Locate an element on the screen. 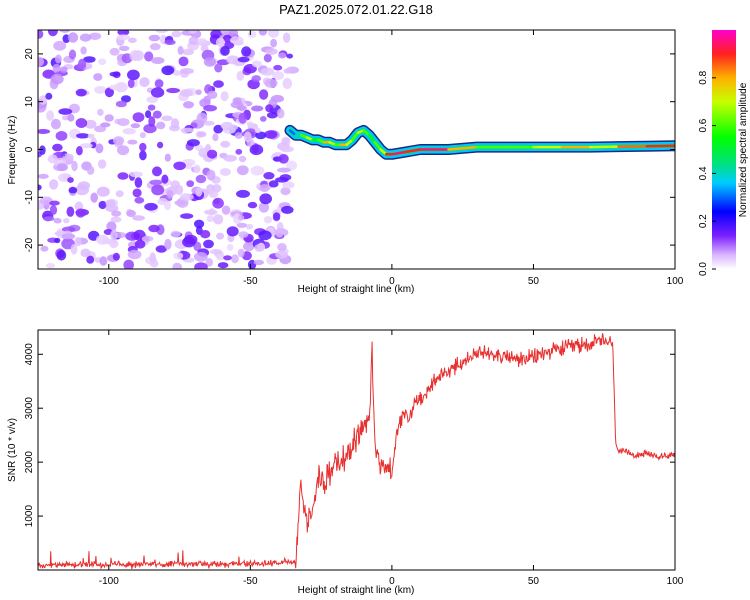 This screenshot has width=750, height=600. y-tick-label: -20 is located at coordinates (29, 244).